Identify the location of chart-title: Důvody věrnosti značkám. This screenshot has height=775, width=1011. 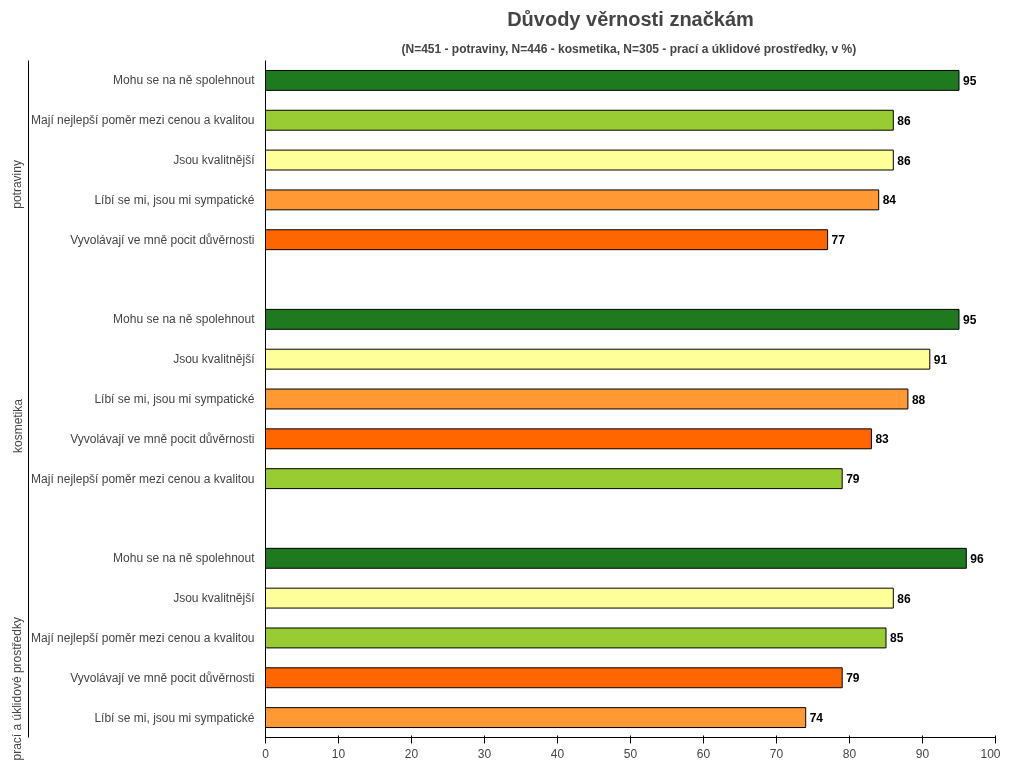
(630, 18).